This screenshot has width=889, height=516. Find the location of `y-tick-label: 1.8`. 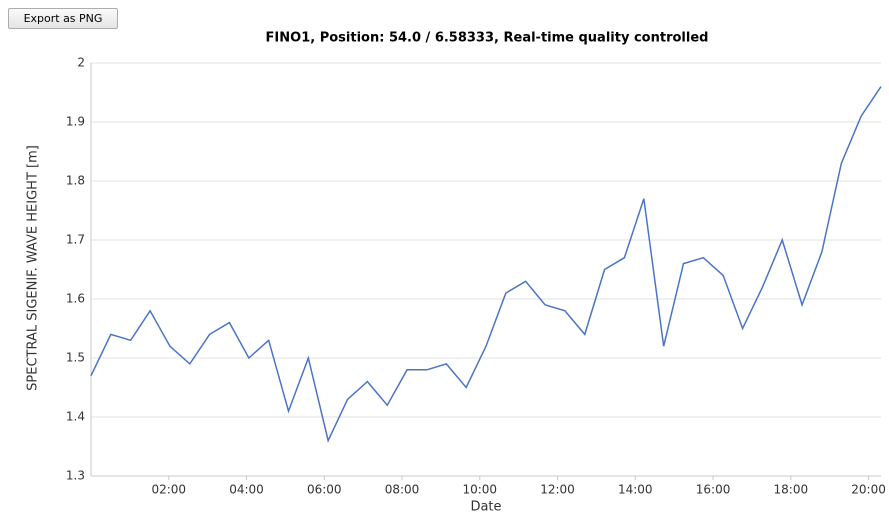

y-tick-label: 1.8 is located at coordinates (75, 181).